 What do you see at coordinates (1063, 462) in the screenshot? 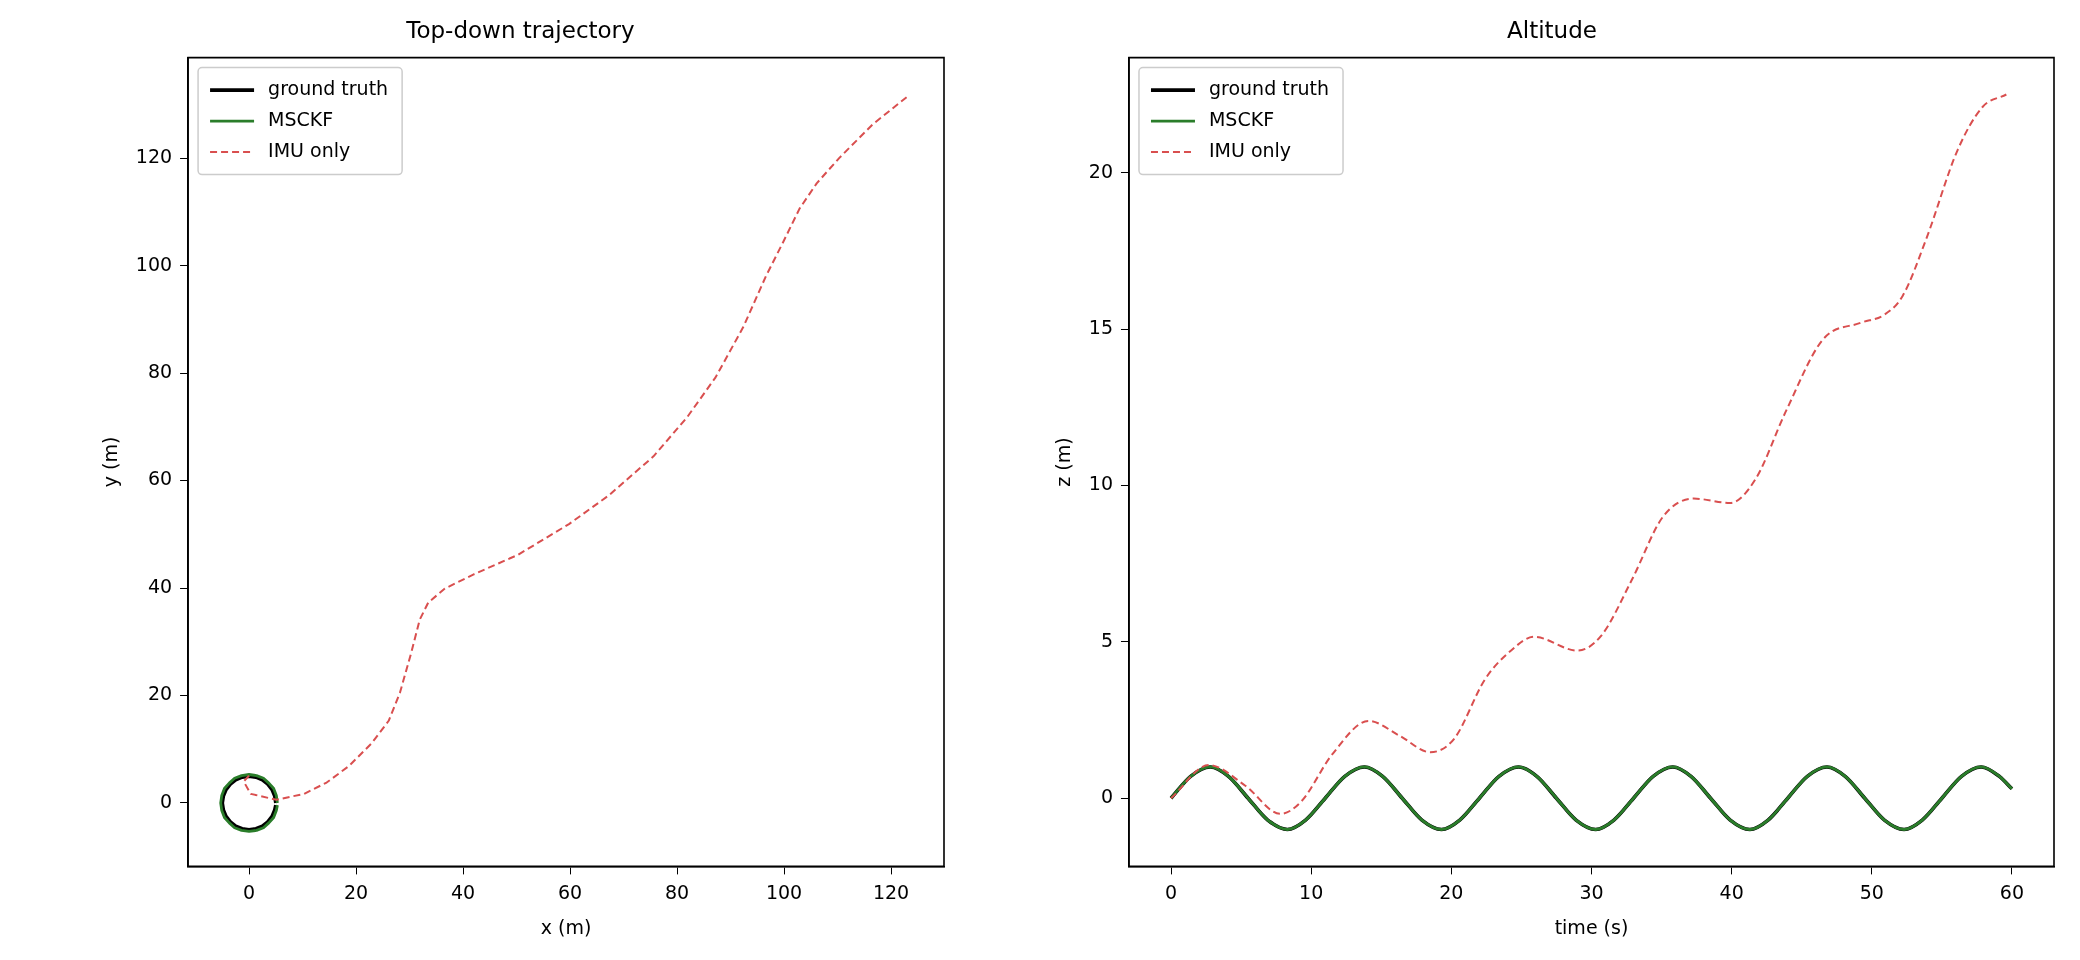
I see `y-axis-title: z (m)` at bounding box center [1063, 462].